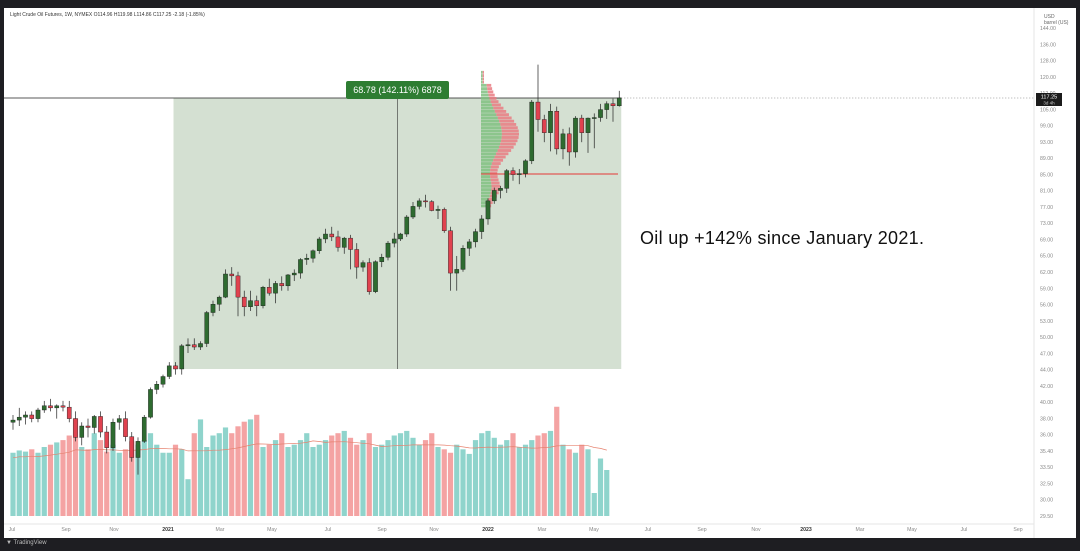  What do you see at coordinates (912, 530) in the screenshot?
I see `time-tick-label: May` at bounding box center [912, 530].